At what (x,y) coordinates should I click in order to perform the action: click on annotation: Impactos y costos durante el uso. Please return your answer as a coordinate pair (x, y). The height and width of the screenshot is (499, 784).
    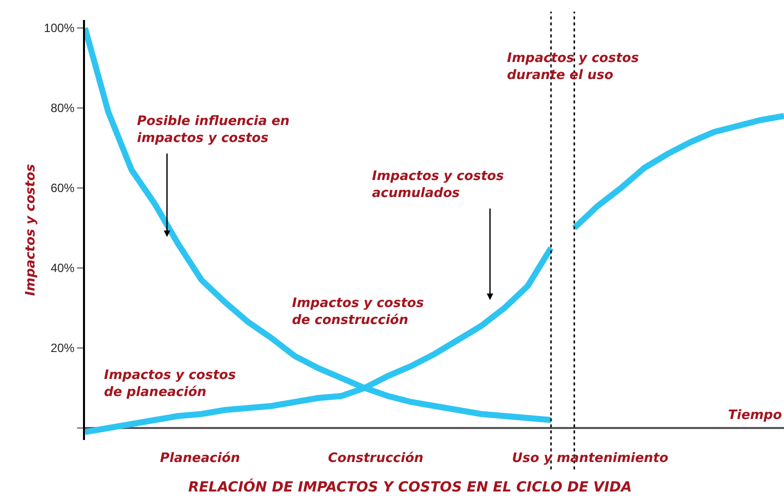
    Looking at the image, I should click on (573, 67).